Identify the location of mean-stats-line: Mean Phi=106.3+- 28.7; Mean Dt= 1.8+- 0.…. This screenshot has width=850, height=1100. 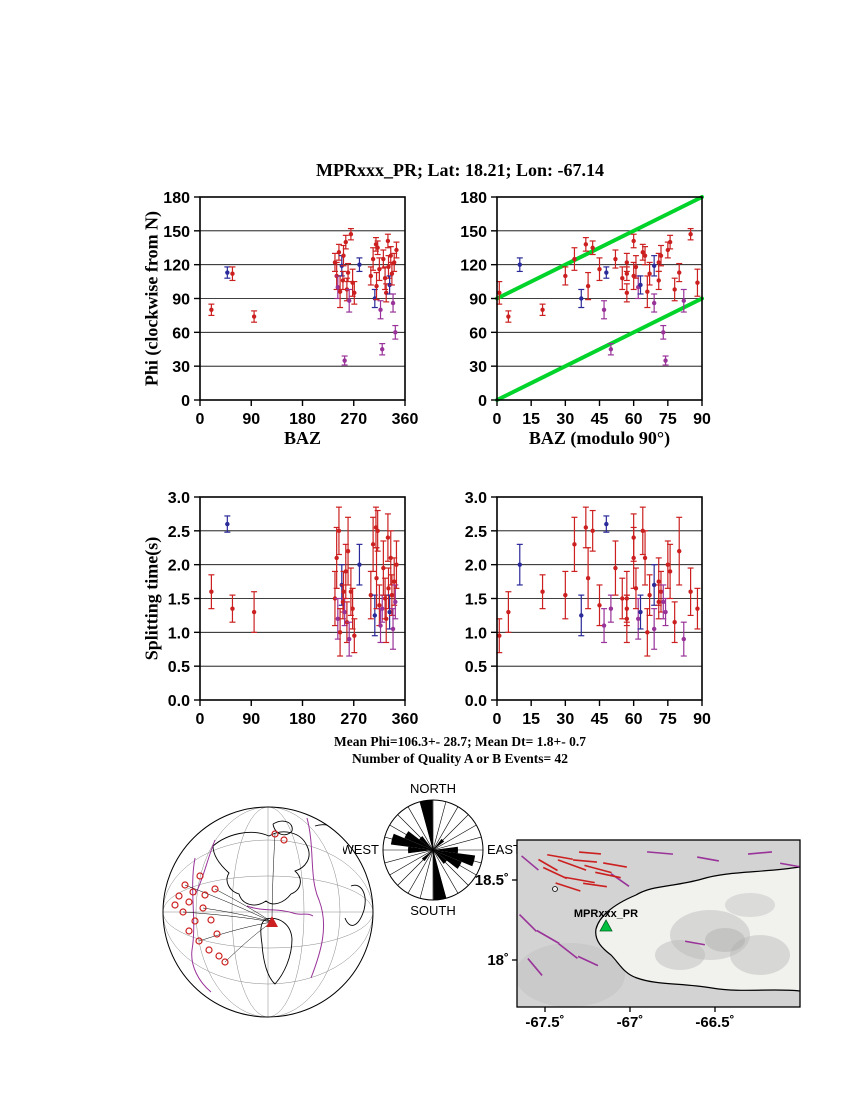
(460, 741).